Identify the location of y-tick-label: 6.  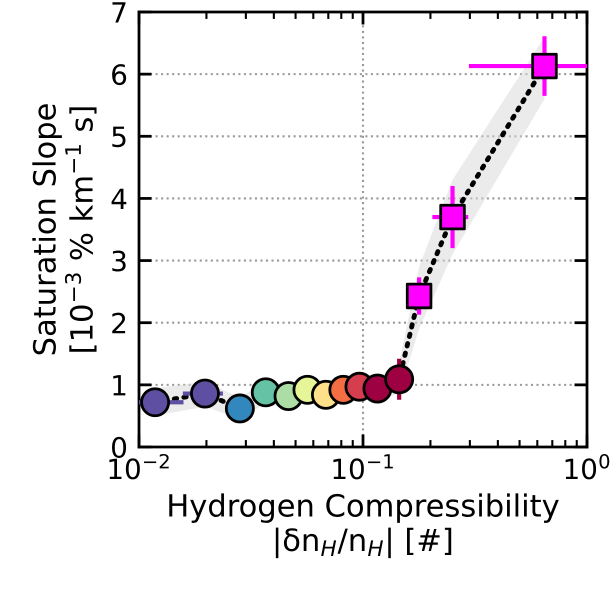
(119, 75).